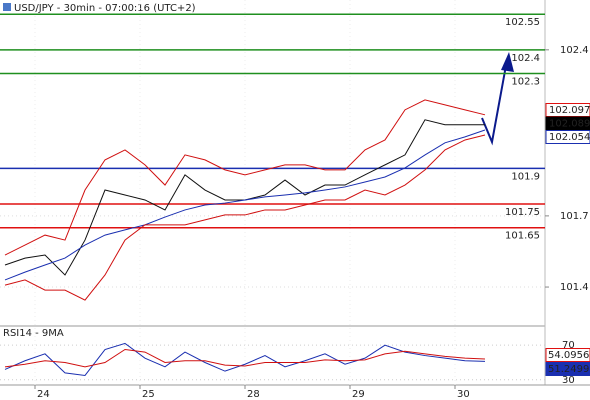  Describe the element at coordinates (568, 380) in the screenshot. I see `y-tick-label: 30` at that location.